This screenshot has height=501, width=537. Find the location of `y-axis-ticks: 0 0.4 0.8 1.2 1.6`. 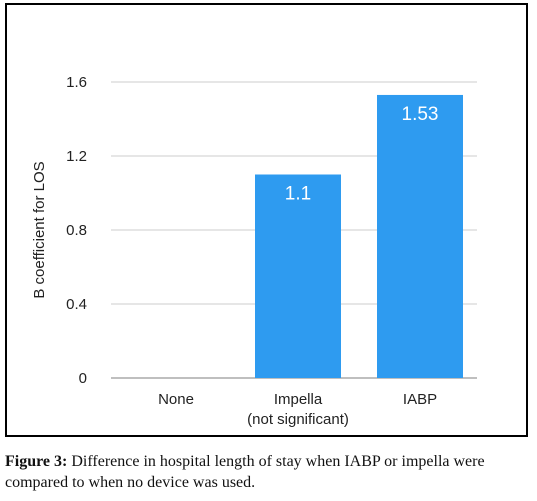

y-axis-ticks: 0 0.4 0.8 1.2 1.6 is located at coordinates (76, 230).